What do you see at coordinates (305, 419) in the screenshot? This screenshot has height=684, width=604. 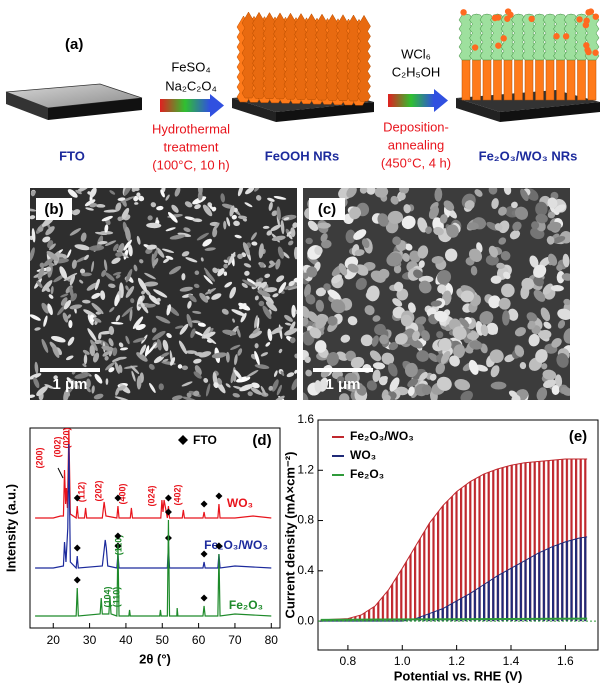 I see `y-tick-label: 1.6` at bounding box center [305, 419].